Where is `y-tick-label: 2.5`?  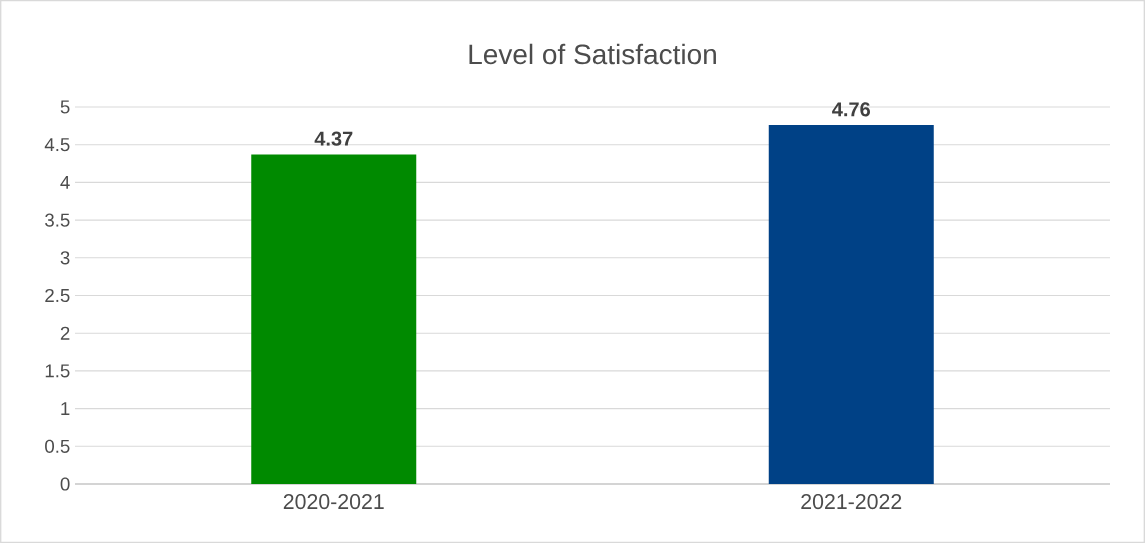 y-tick-label: 2.5 is located at coordinates (57, 295).